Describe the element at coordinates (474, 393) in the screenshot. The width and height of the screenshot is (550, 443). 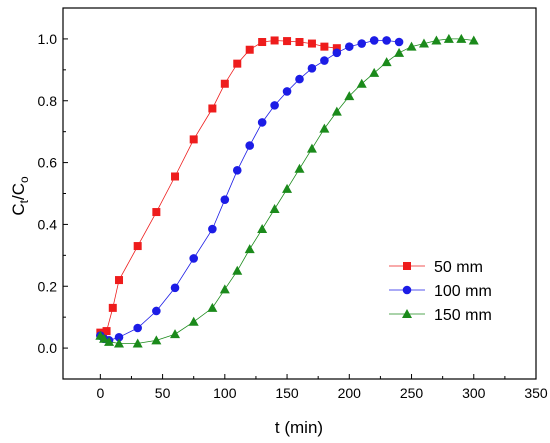
I see `x-tick-label: 300` at that location.